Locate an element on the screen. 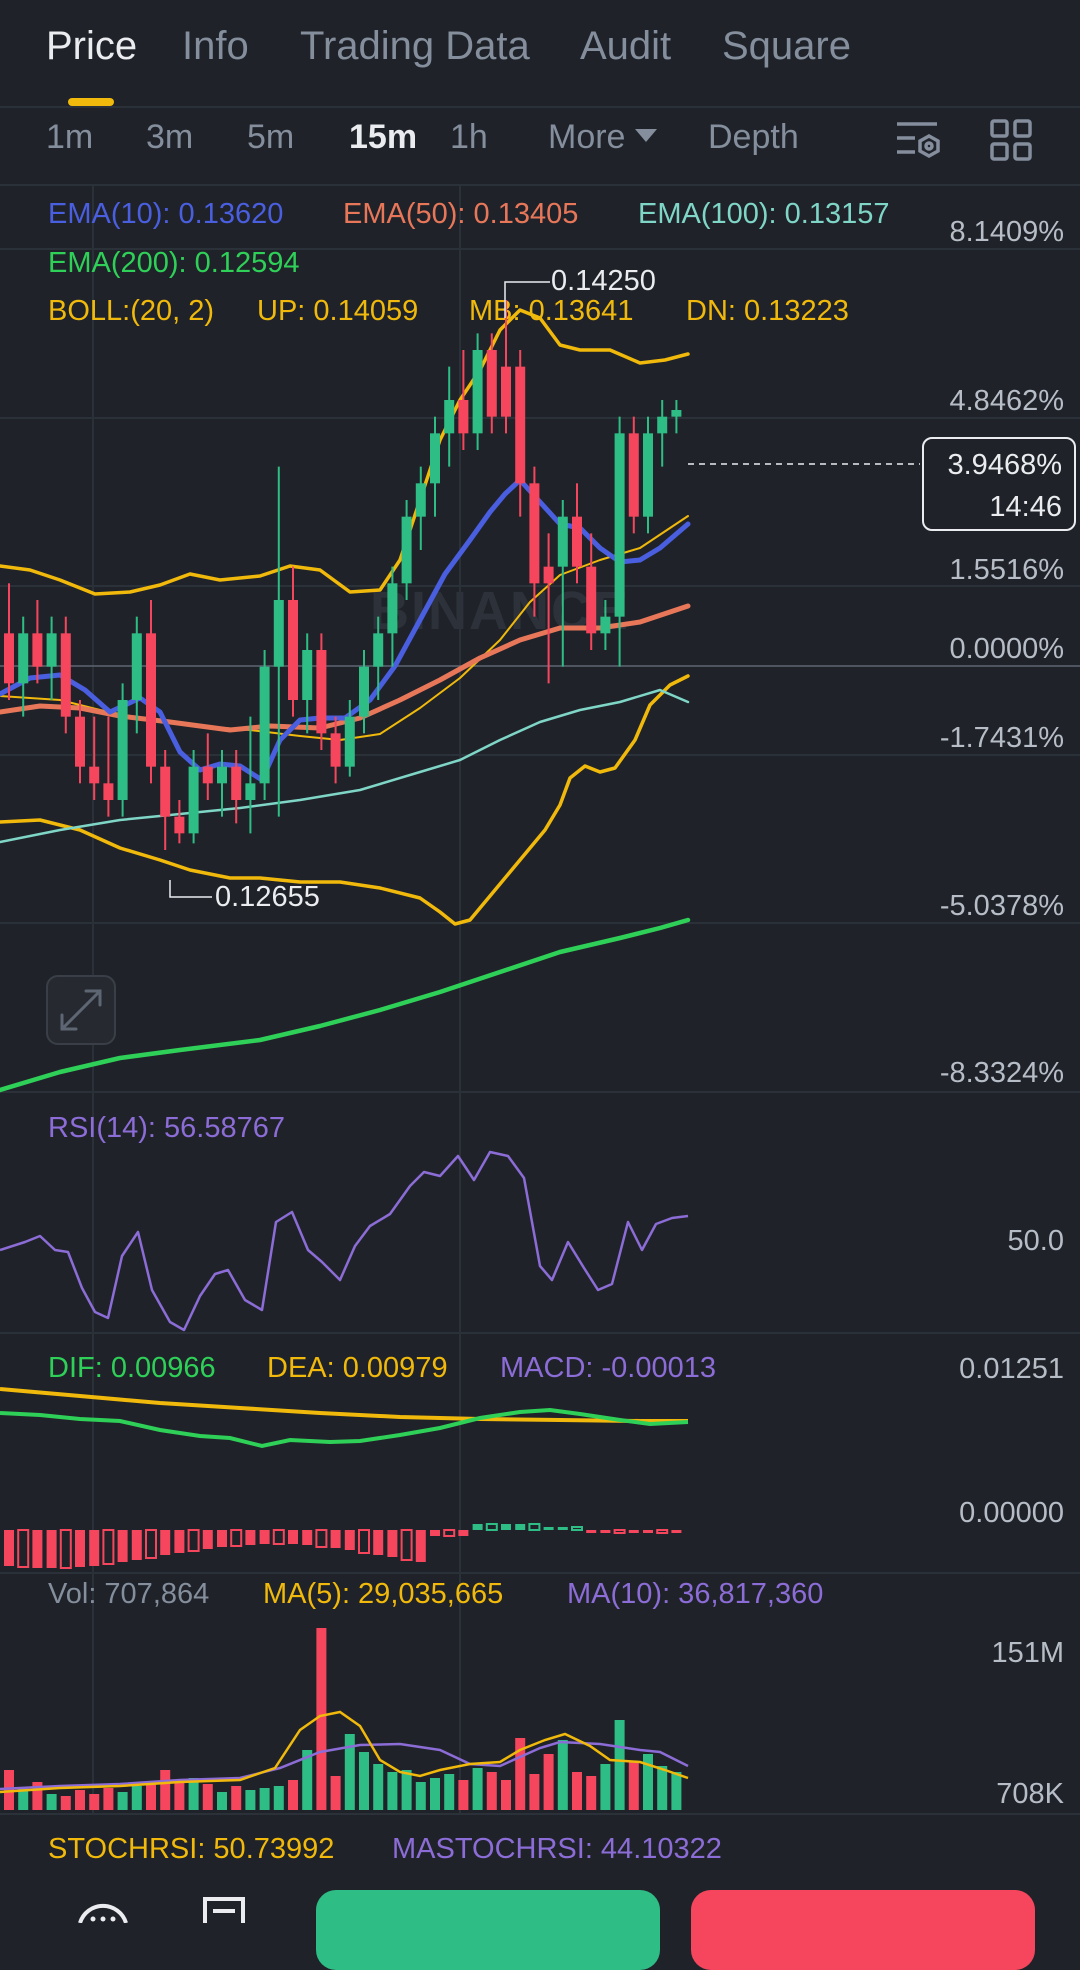 The height and width of the screenshot is (1970, 1080). rsi-axis-label: 50.0 is located at coordinates (1035, 1241).